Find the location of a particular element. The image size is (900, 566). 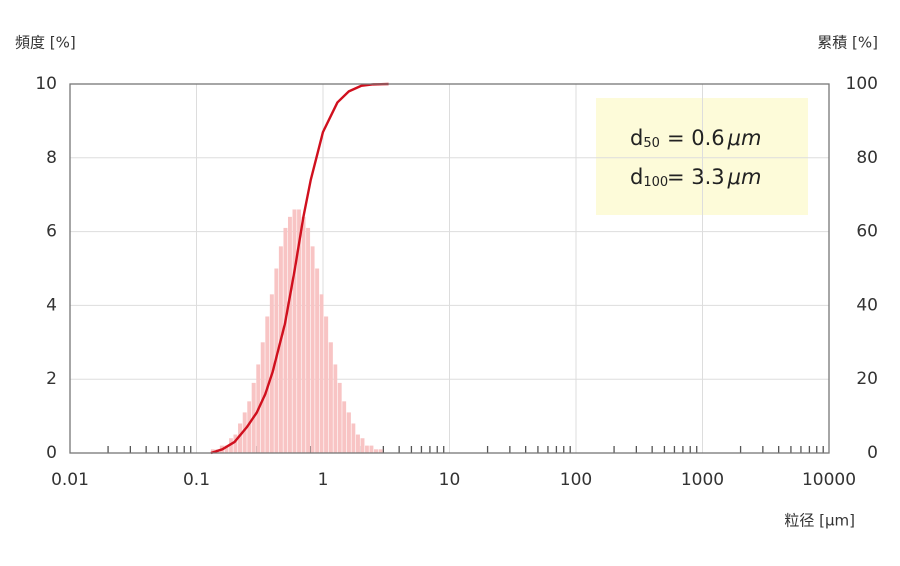

x-tick-label: 0.1 is located at coordinates (196, 480).